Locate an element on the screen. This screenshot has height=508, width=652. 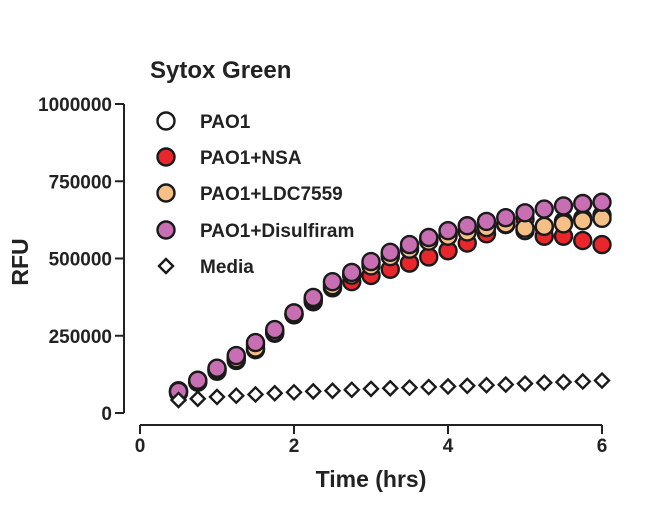
x-tick-label: 6 is located at coordinates (602, 446).